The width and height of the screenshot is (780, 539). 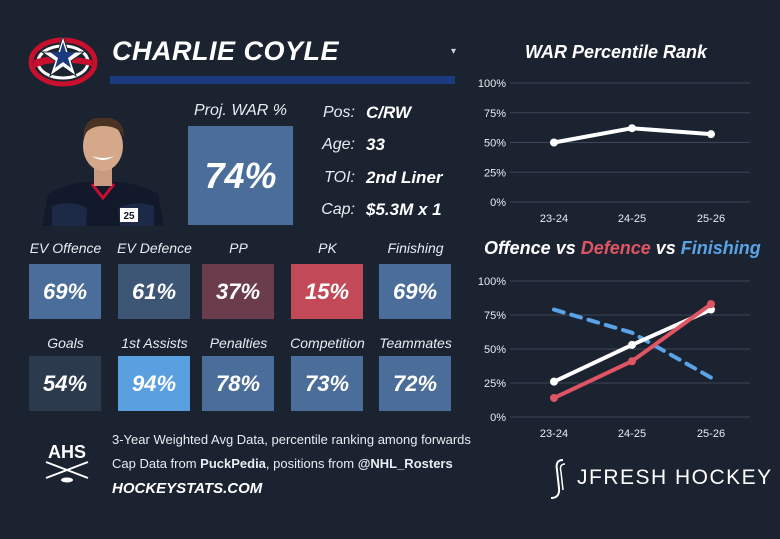 What do you see at coordinates (711, 434) in the screenshot?
I see `chart2-x-tick-label: 25-26` at bounding box center [711, 434].